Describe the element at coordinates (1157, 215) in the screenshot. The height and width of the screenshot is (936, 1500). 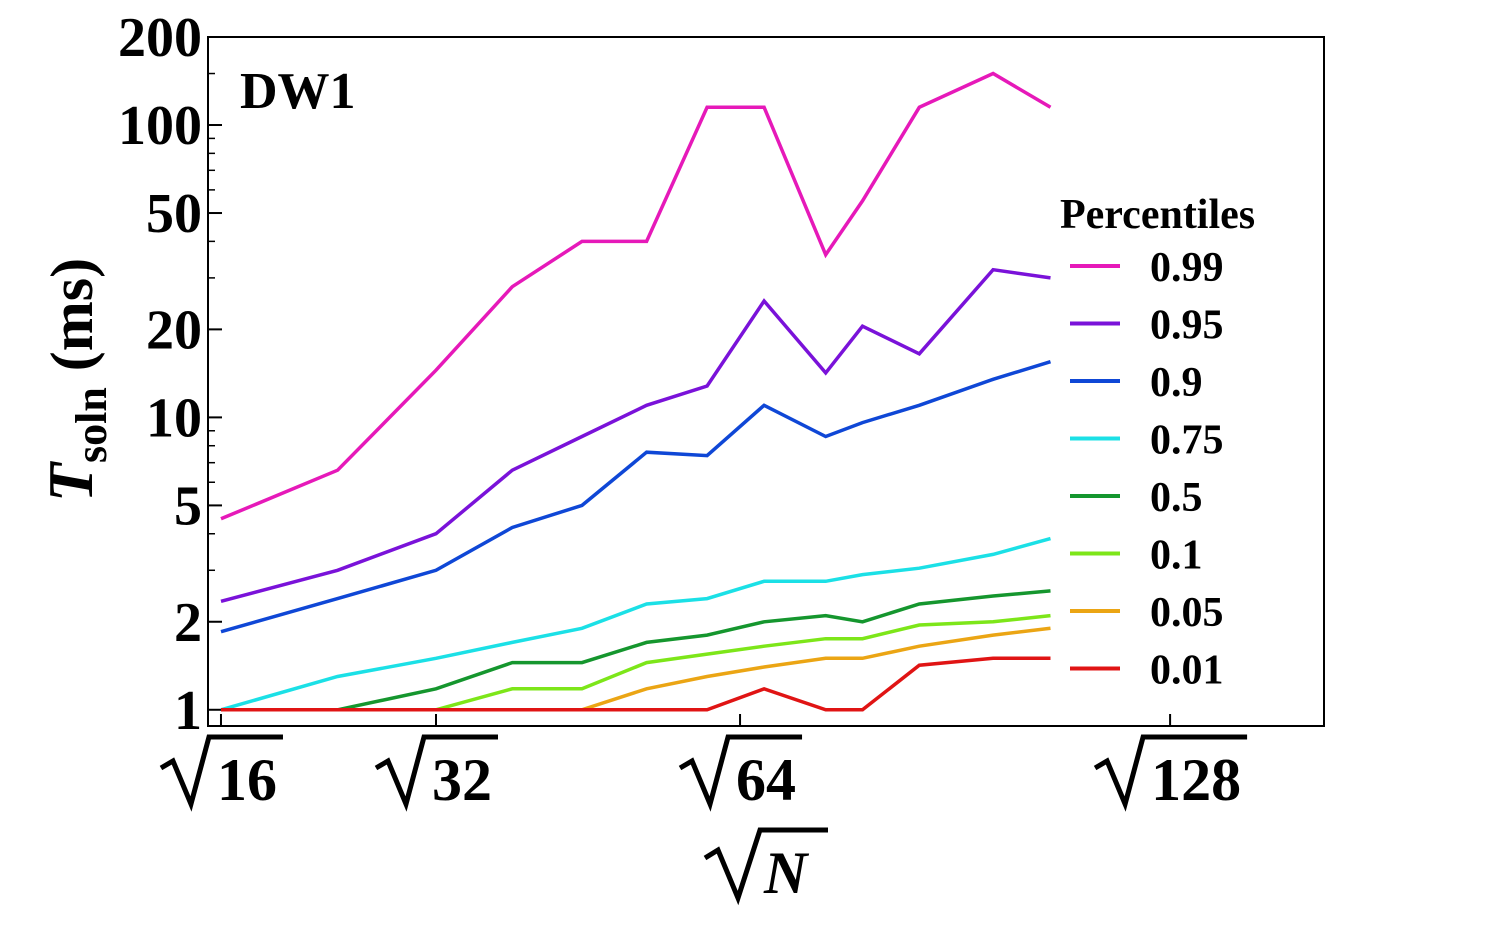
I see `legend-title: Percentiles` at that location.